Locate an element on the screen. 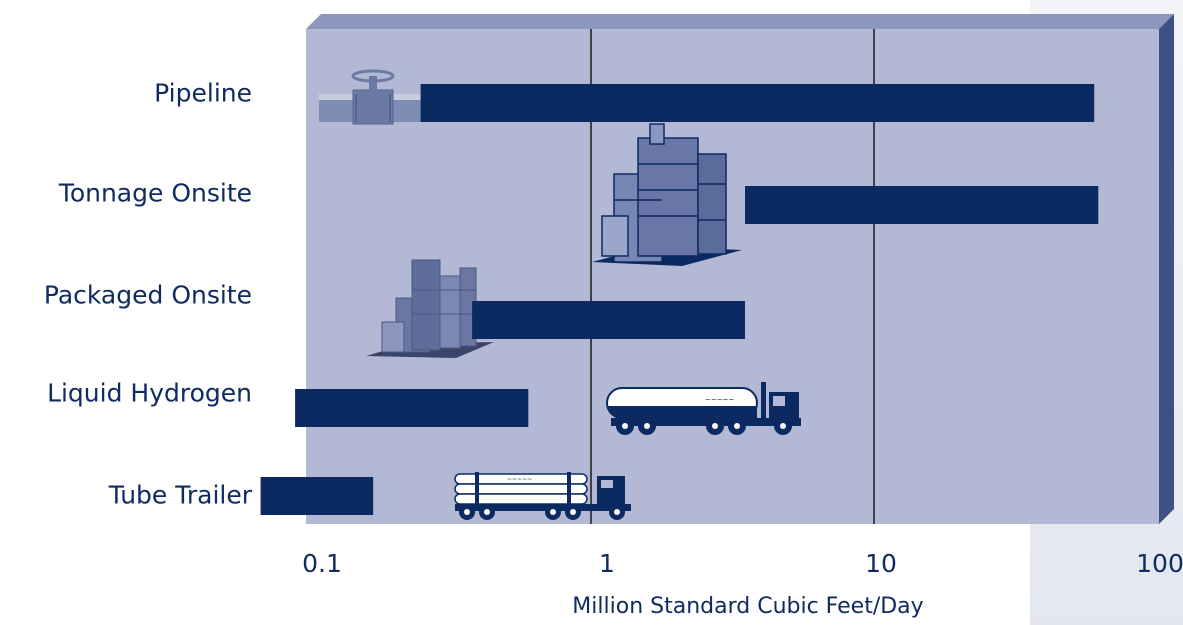  packaged-plant-icon is located at coordinates (430, 308).